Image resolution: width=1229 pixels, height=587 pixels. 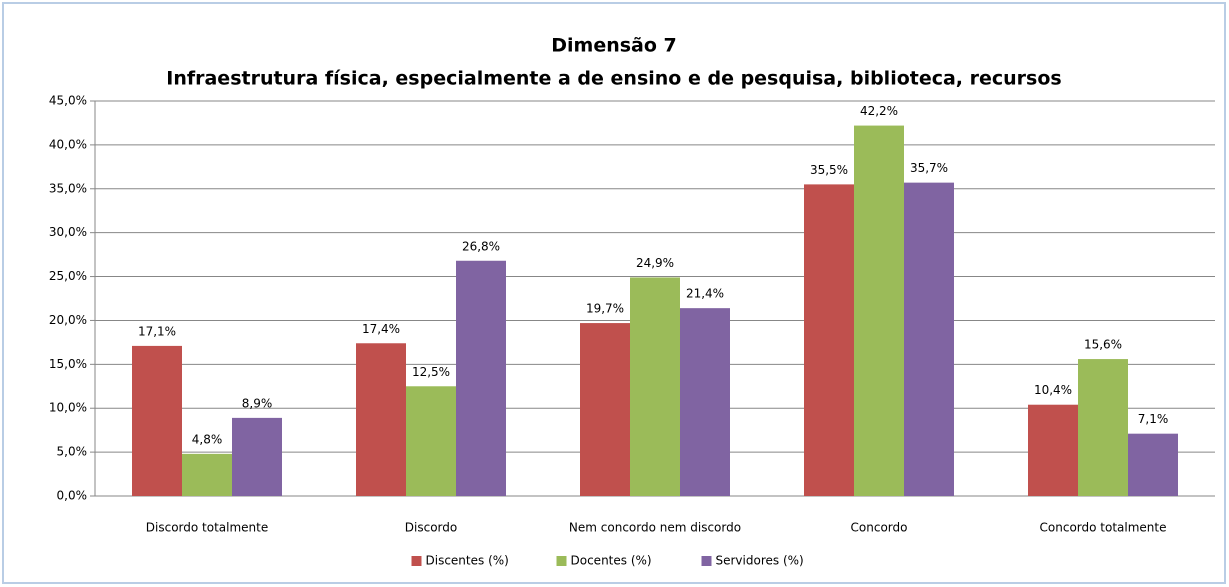 What do you see at coordinates (705, 294) in the screenshot?
I see `data-label: 21,4%` at bounding box center [705, 294].